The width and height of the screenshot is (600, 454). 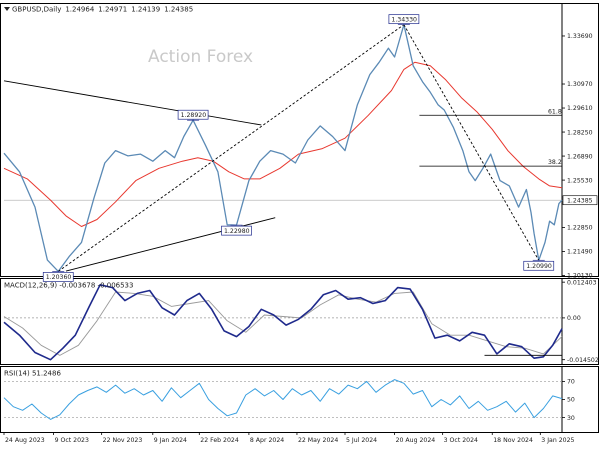 I want to click on price-axis-tick-label: 1.28250, so click(x=580, y=132).